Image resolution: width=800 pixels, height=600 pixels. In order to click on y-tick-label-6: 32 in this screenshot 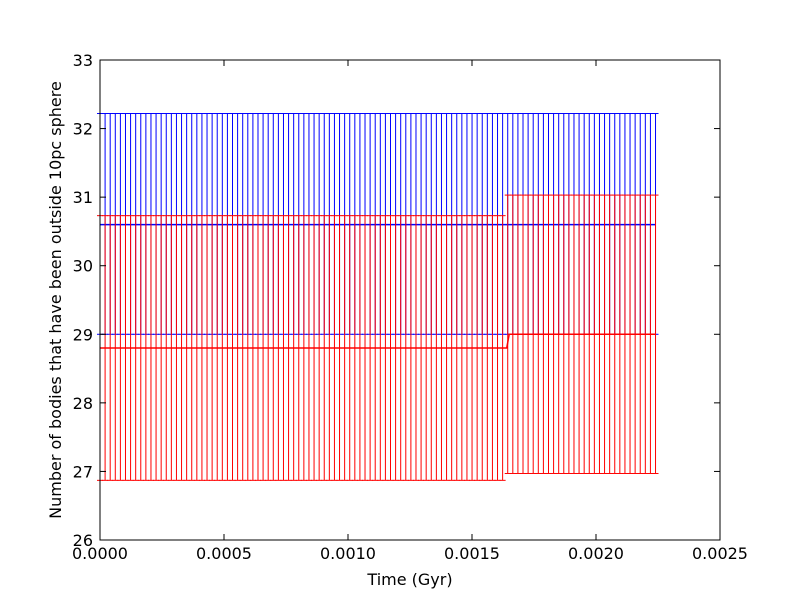, I will do `click(83, 129)`.